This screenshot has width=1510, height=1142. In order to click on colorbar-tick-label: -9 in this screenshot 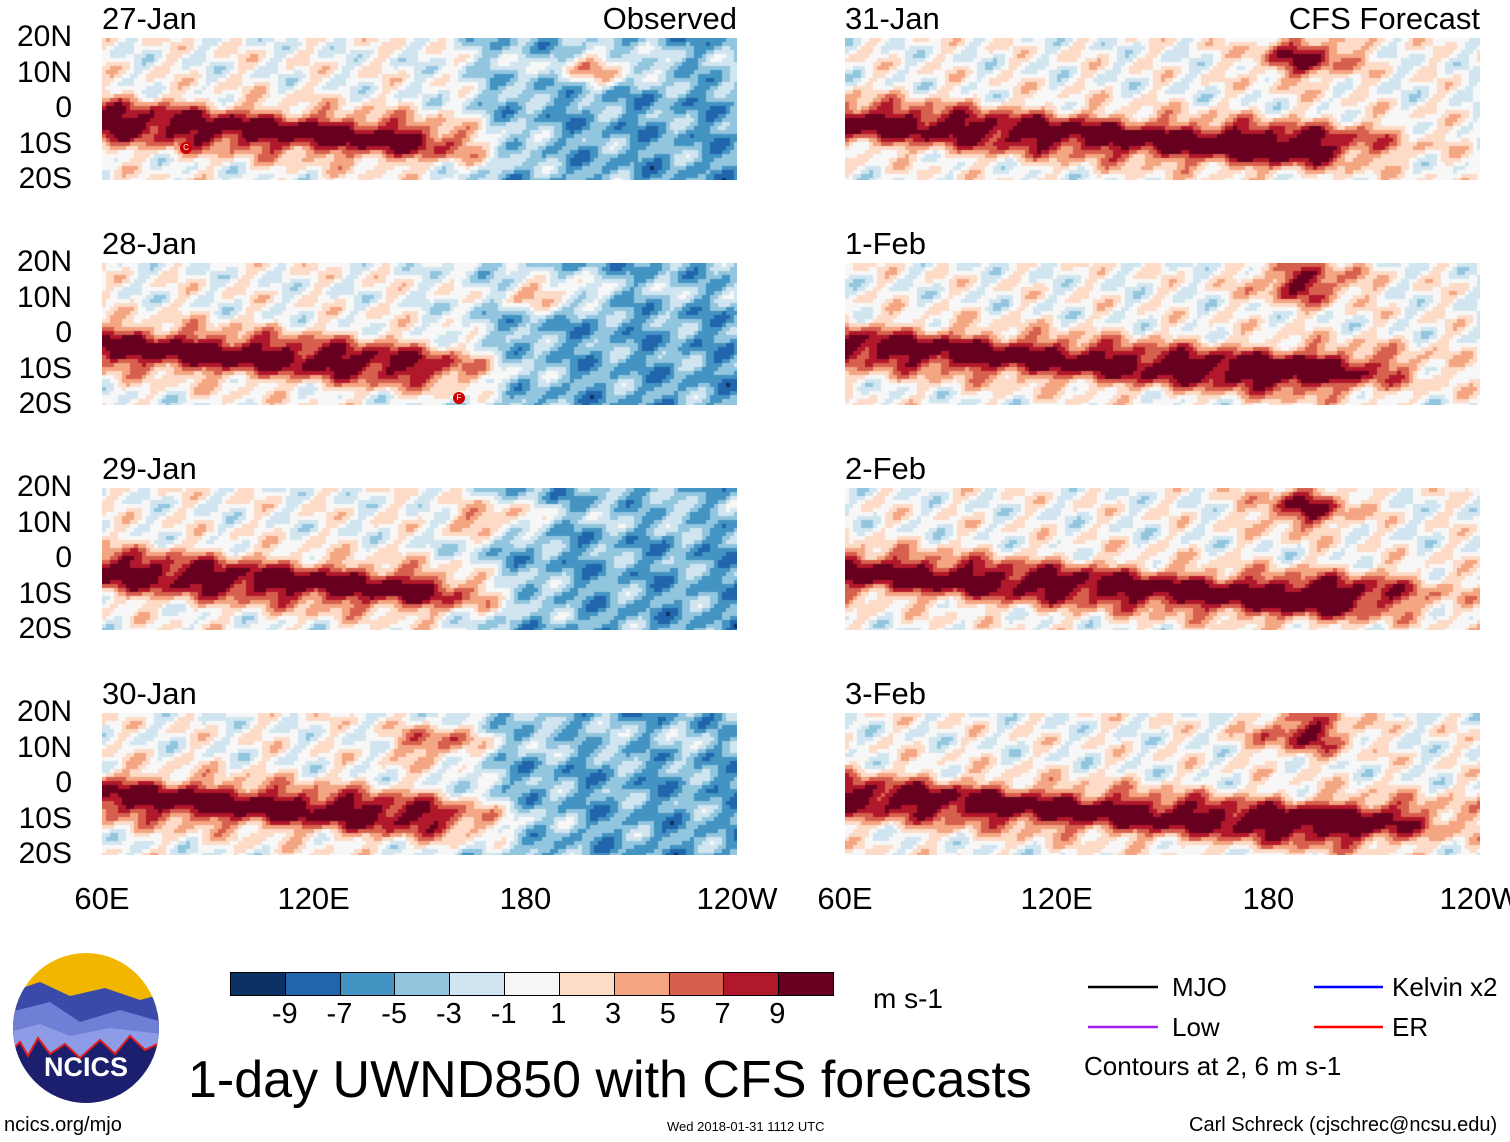, I will do `click(284, 1014)`.